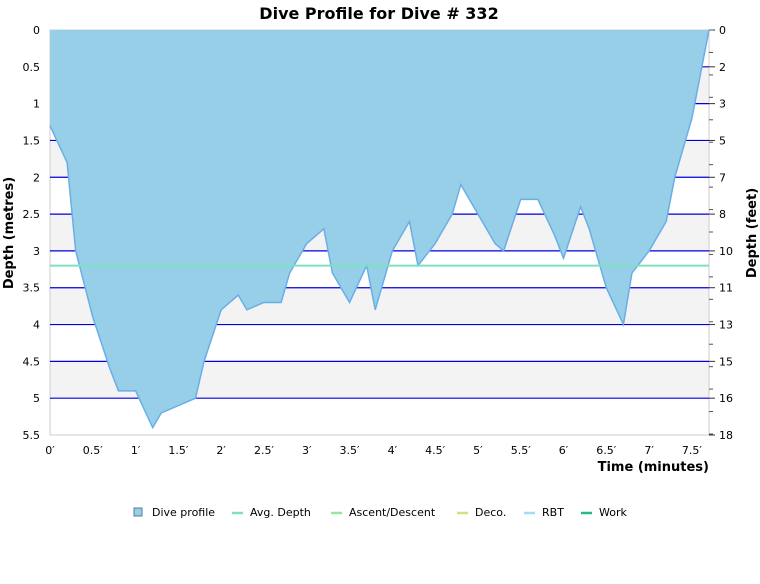  What do you see at coordinates (606, 450) in the screenshot?
I see `x-tick-label: 6.5′` at bounding box center [606, 450].